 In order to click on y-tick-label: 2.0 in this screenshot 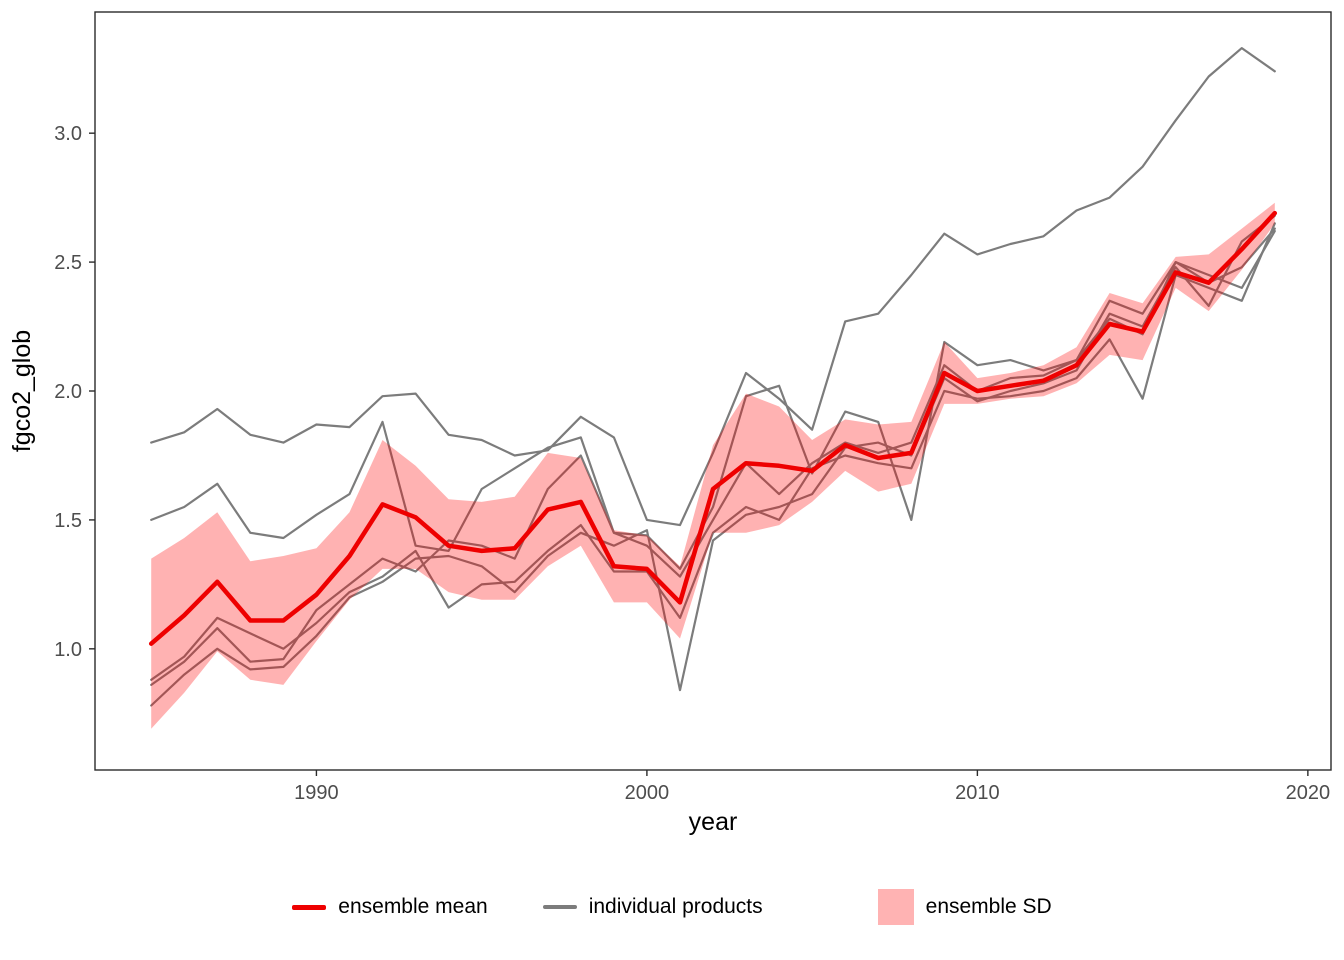, I will do `click(68, 392)`.